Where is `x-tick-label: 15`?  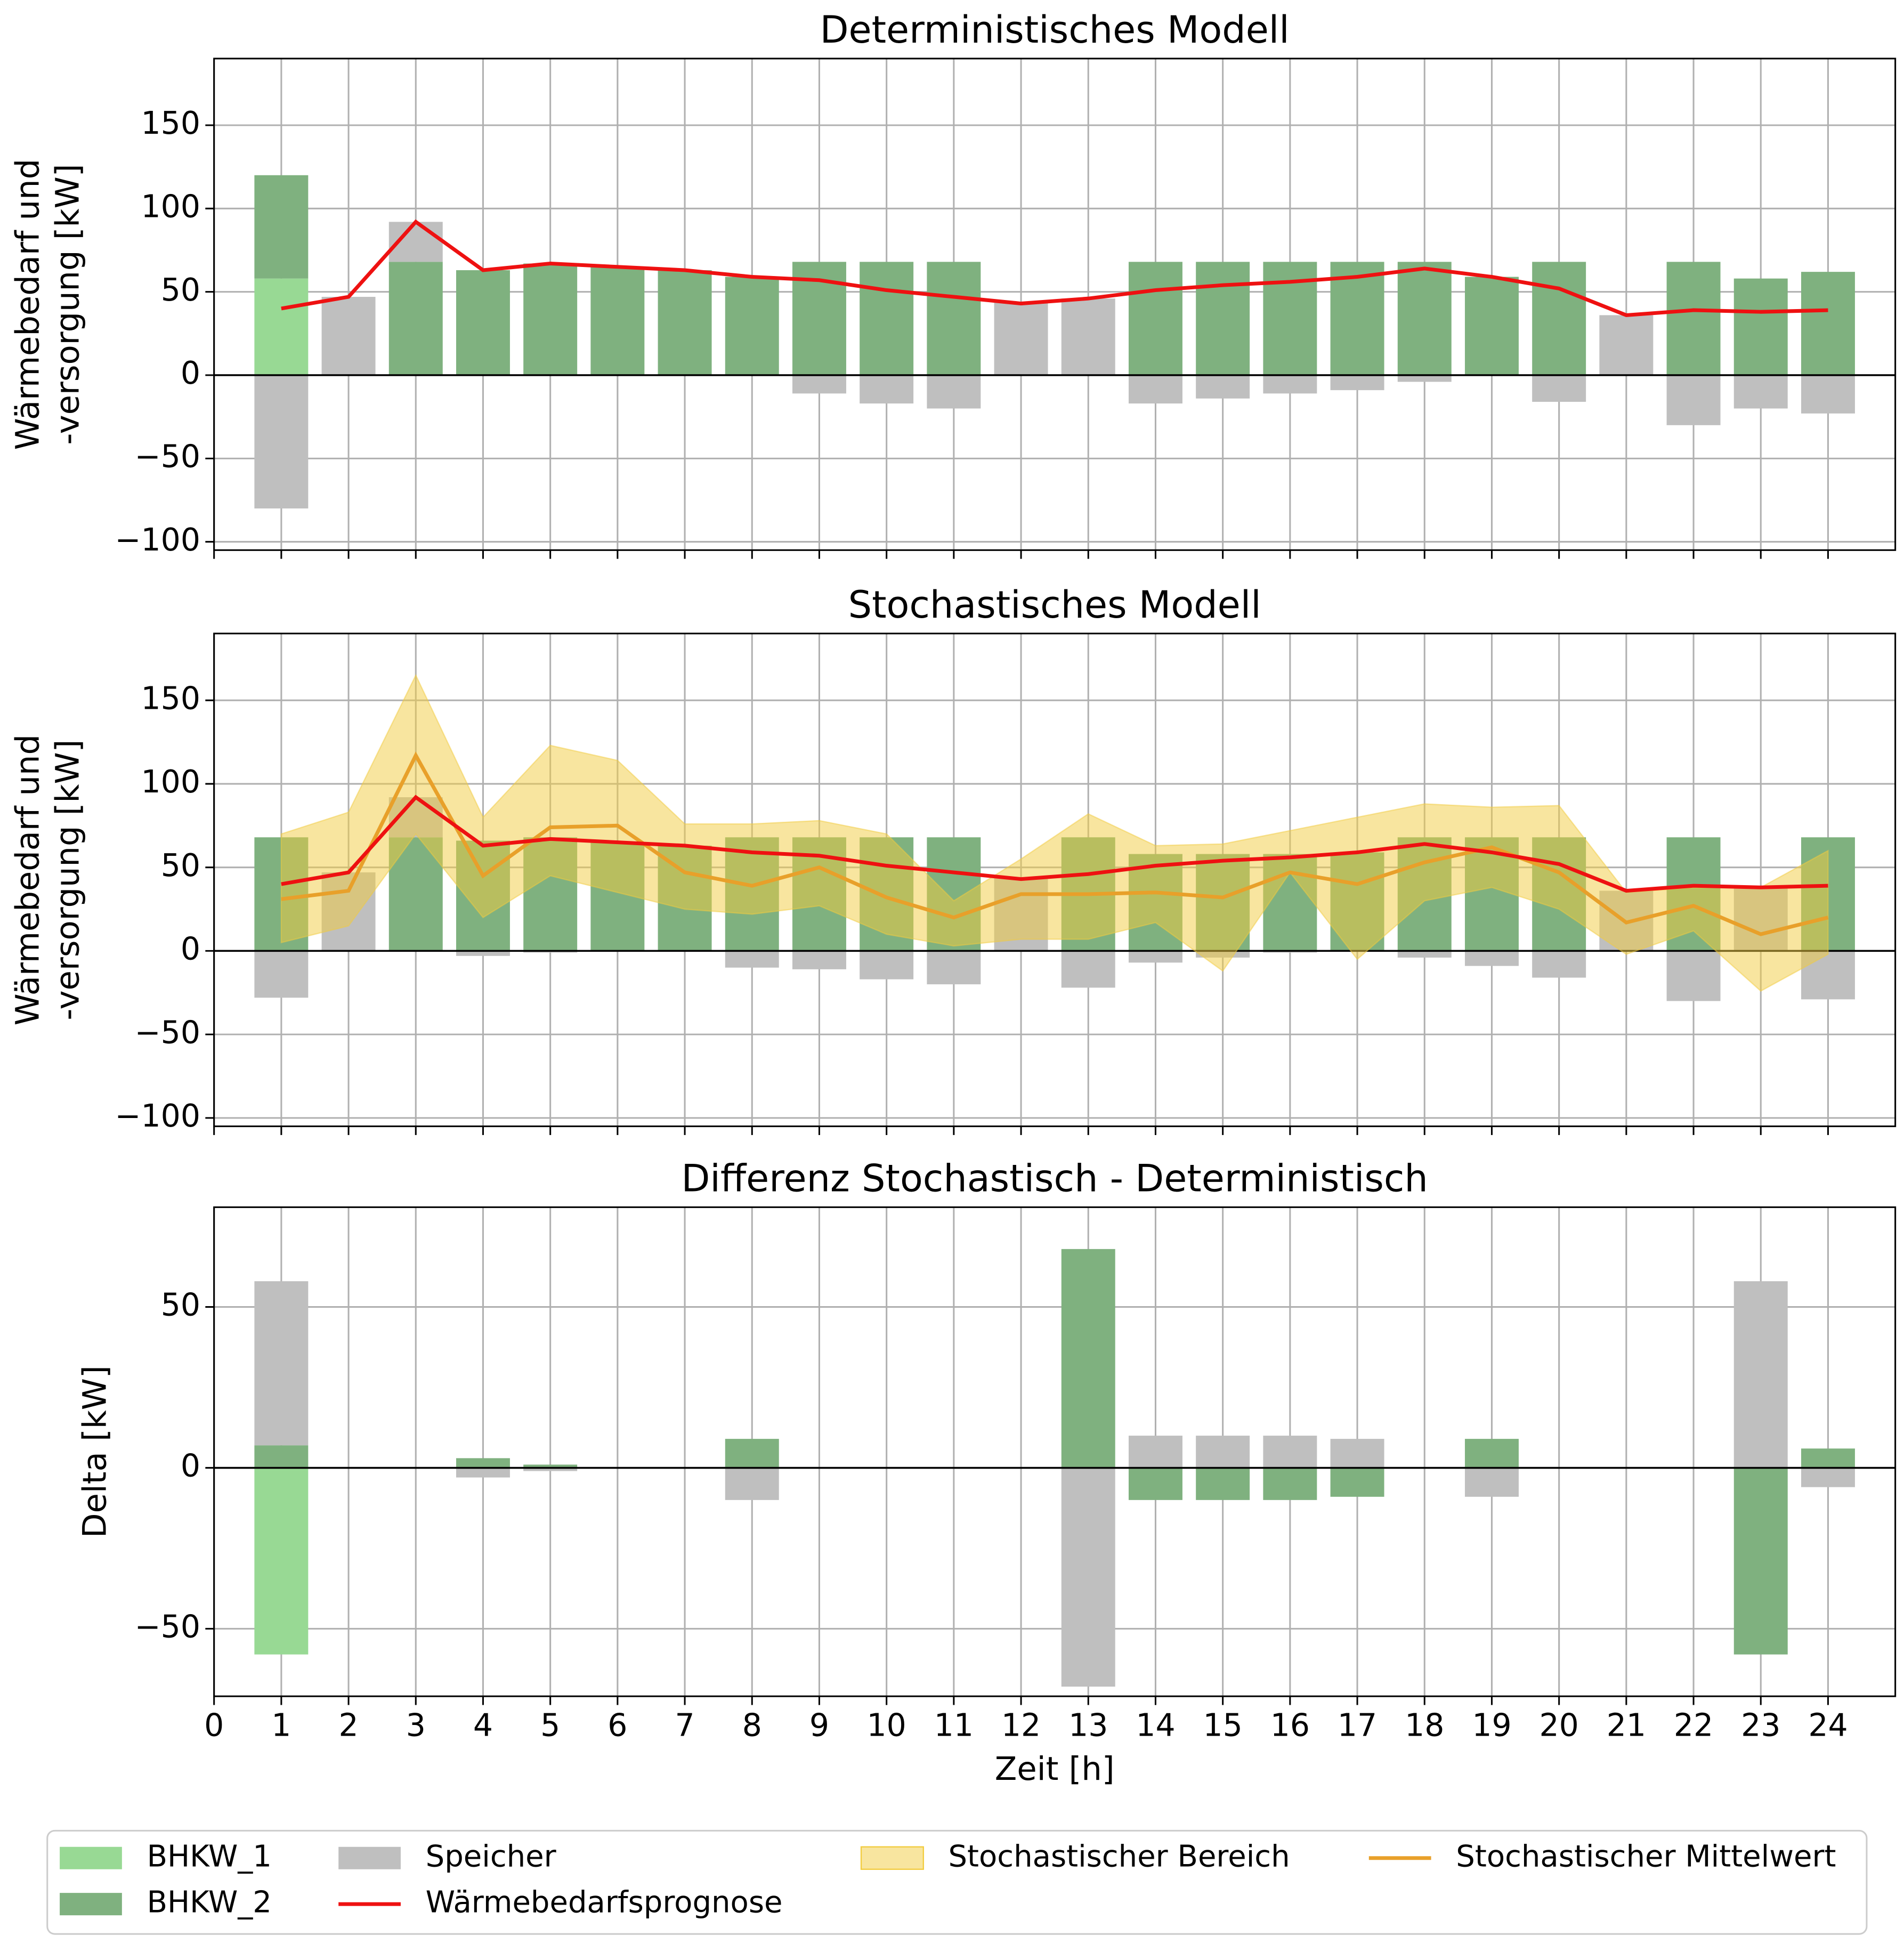
x-tick-label: 15 is located at coordinates (1223, 1725).